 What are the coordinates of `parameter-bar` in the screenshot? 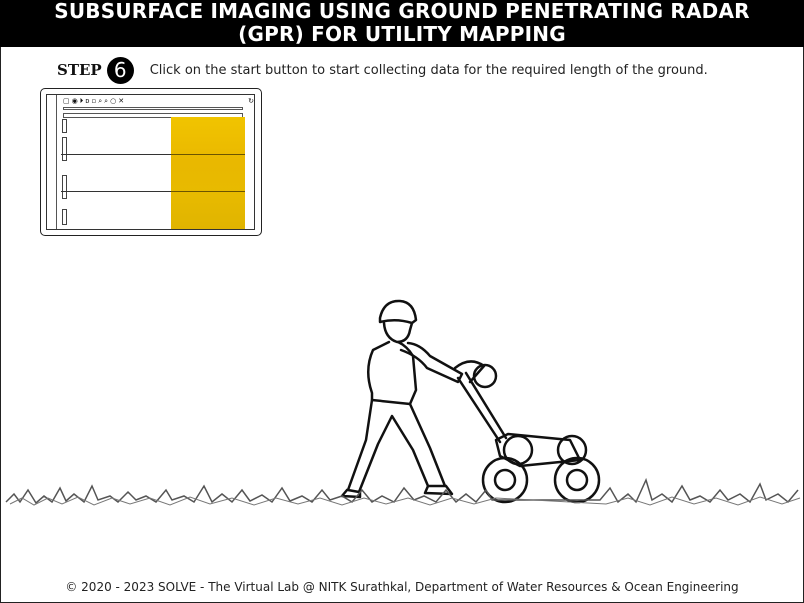 It's located at (153, 115).